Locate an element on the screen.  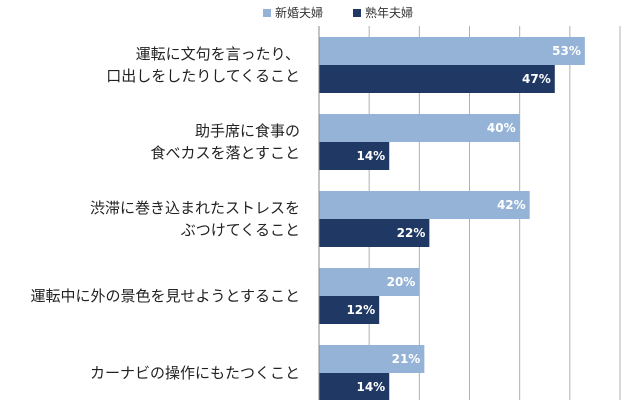
legend-label: 熟年夫婦 is located at coordinates (389, 12).